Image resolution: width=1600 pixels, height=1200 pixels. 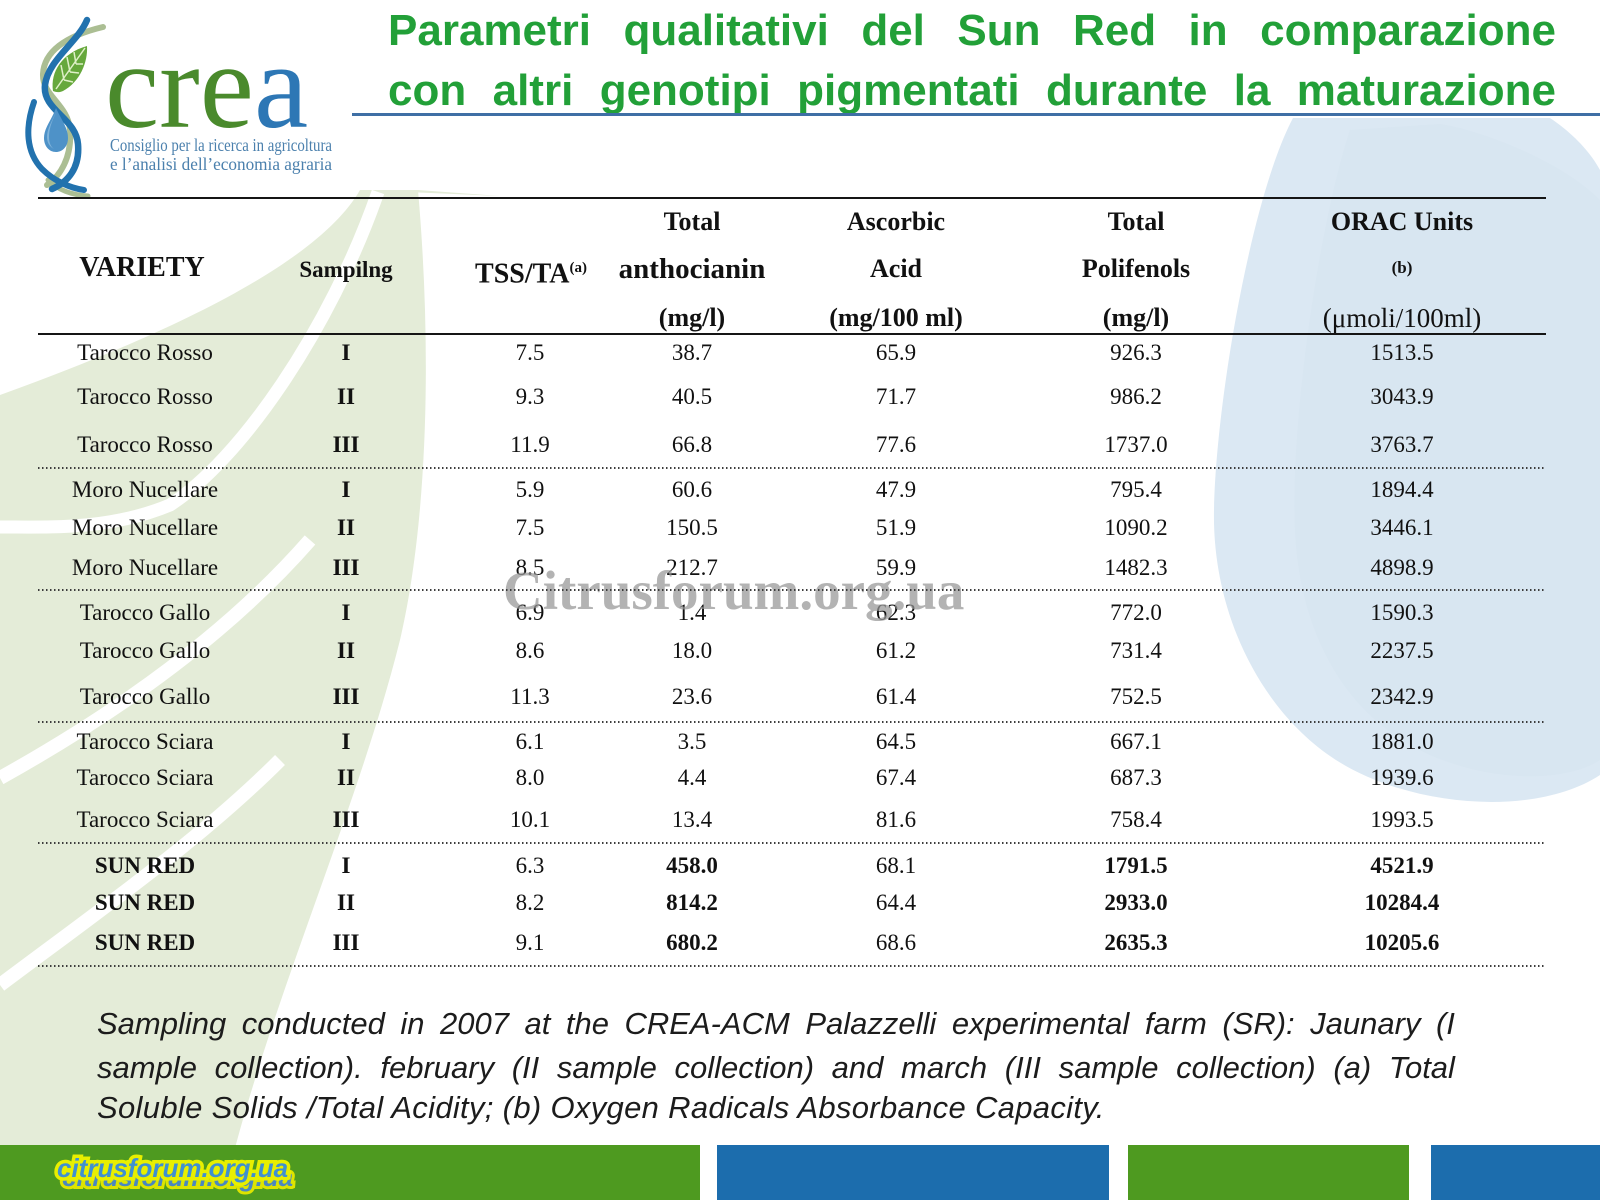 I want to click on svg-text:e l’analisi dell’economia agra: e l’analisi dell’economia agraria, so click(x=221, y=164).